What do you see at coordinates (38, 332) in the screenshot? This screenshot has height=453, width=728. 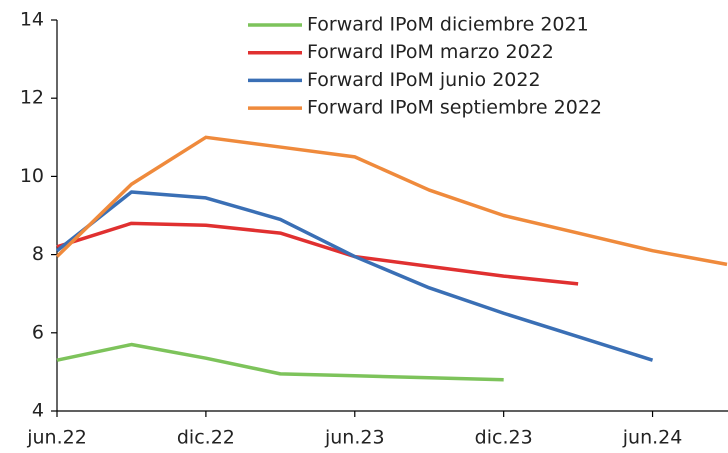 I see `y-tick-label: 6` at bounding box center [38, 332].